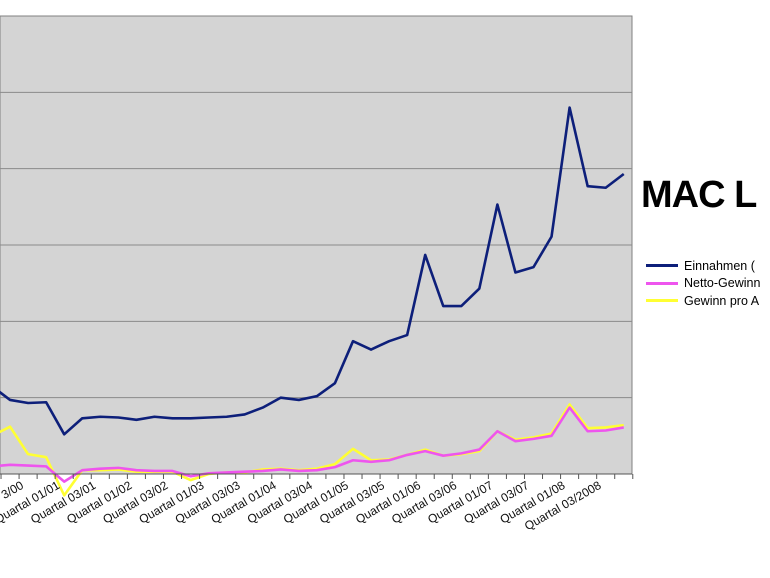 The width and height of the screenshot is (770, 578). What do you see at coordinates (699, 195) in the screenshot?
I see `mac-life-logo: MAC L` at bounding box center [699, 195].